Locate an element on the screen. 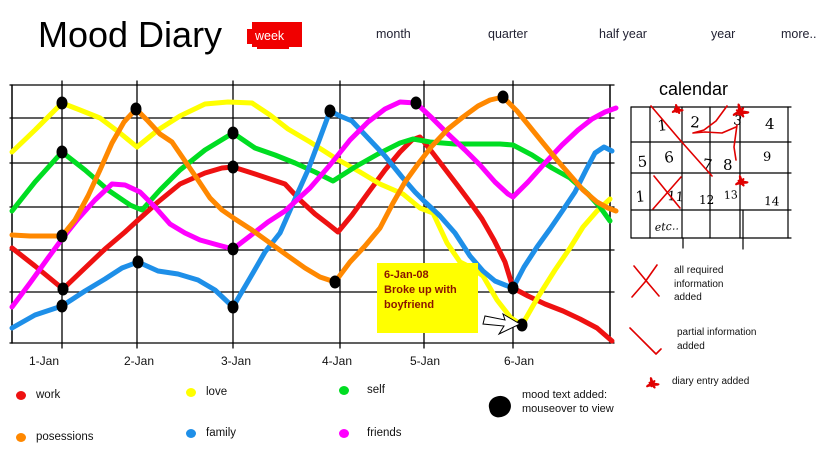 The width and height of the screenshot is (817, 457). caption-partial-info: partial information added is located at coordinates (716, 339).